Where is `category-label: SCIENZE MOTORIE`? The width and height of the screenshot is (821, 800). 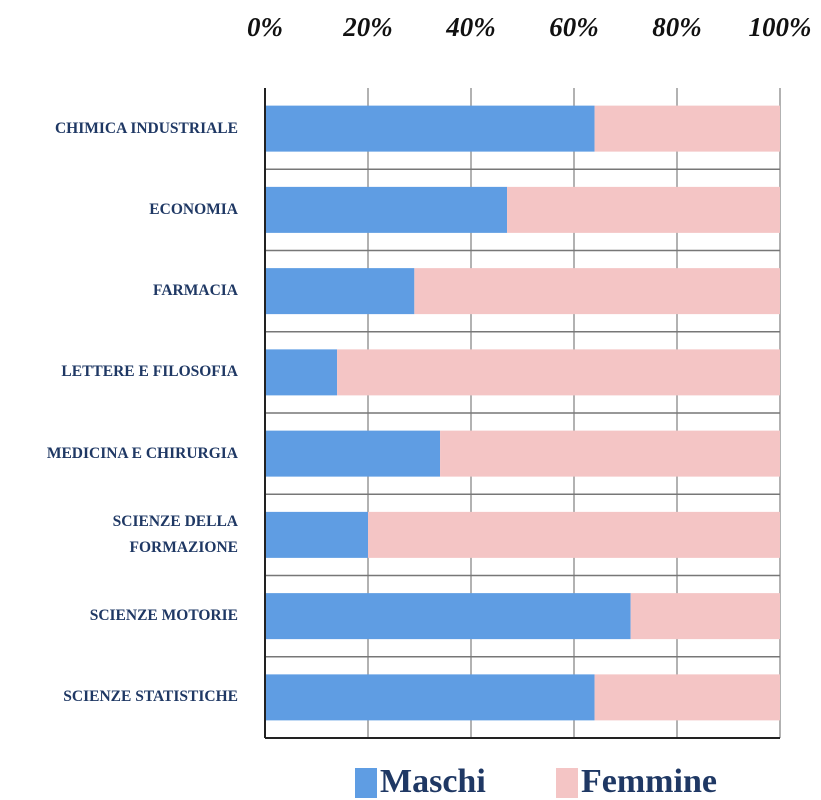
category-label: SCIENZE MOTORIE is located at coordinates (163, 616).